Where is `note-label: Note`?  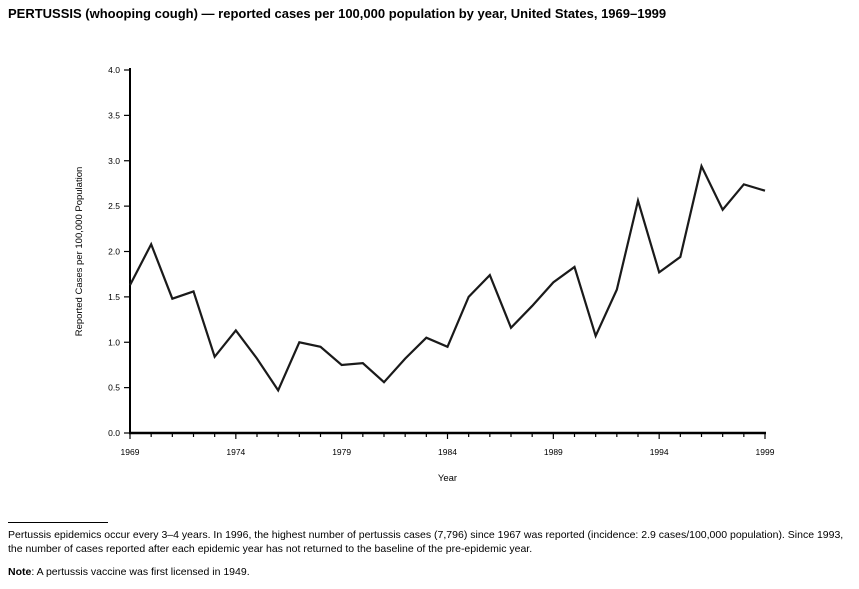 note-label: Note is located at coordinates (20, 572).